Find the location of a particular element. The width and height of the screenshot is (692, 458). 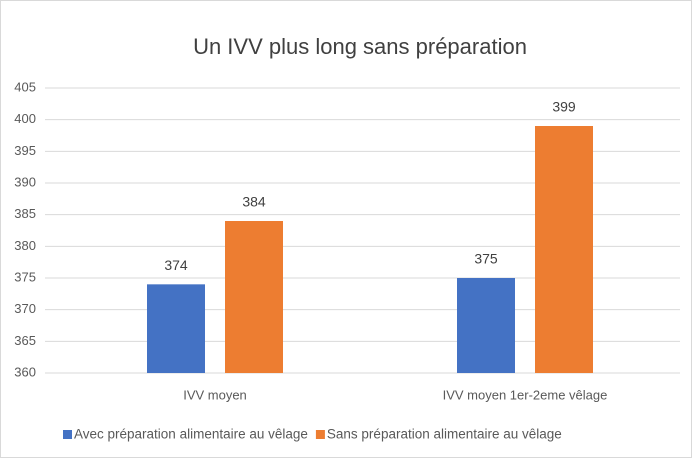

legend-label: Sans préparation alimentaire au vêlage is located at coordinates (444, 434).